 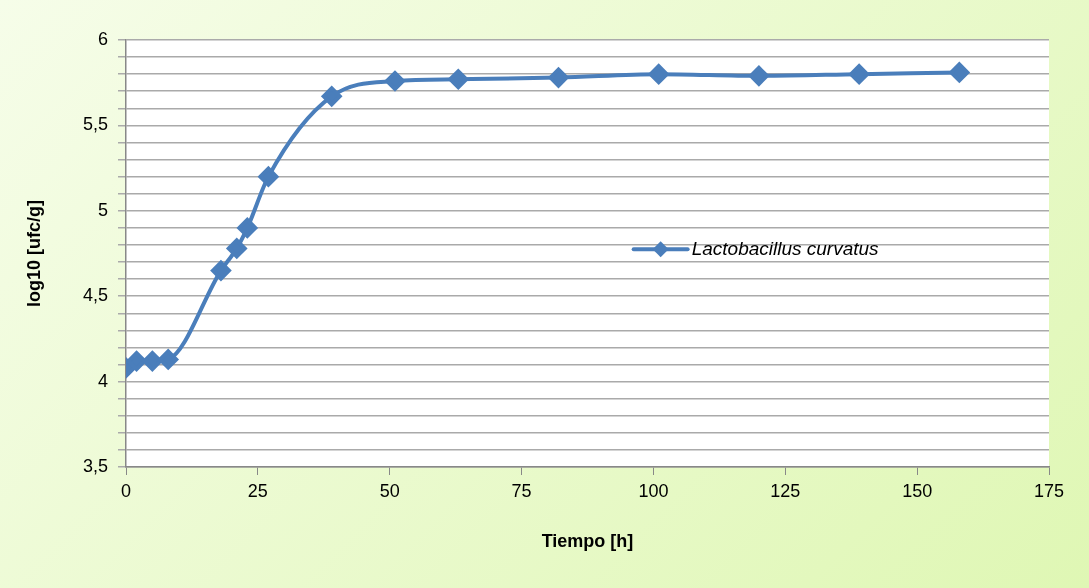 What do you see at coordinates (33, 253) in the screenshot?
I see `y-axis-title: log10 [ufc/g]` at bounding box center [33, 253].